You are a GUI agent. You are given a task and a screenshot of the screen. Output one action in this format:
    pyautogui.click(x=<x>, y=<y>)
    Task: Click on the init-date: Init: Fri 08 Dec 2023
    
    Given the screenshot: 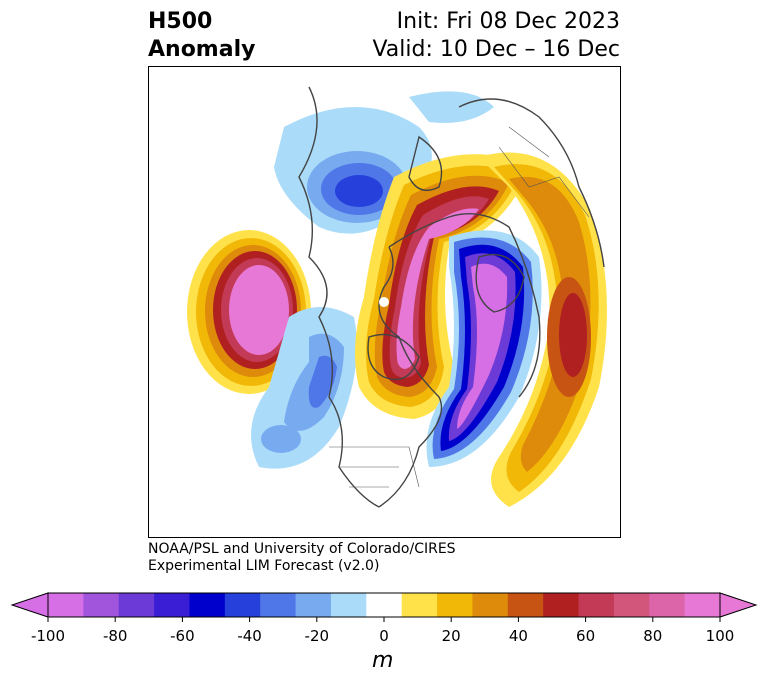 What is the action you would take?
    pyautogui.click(x=508, y=21)
    